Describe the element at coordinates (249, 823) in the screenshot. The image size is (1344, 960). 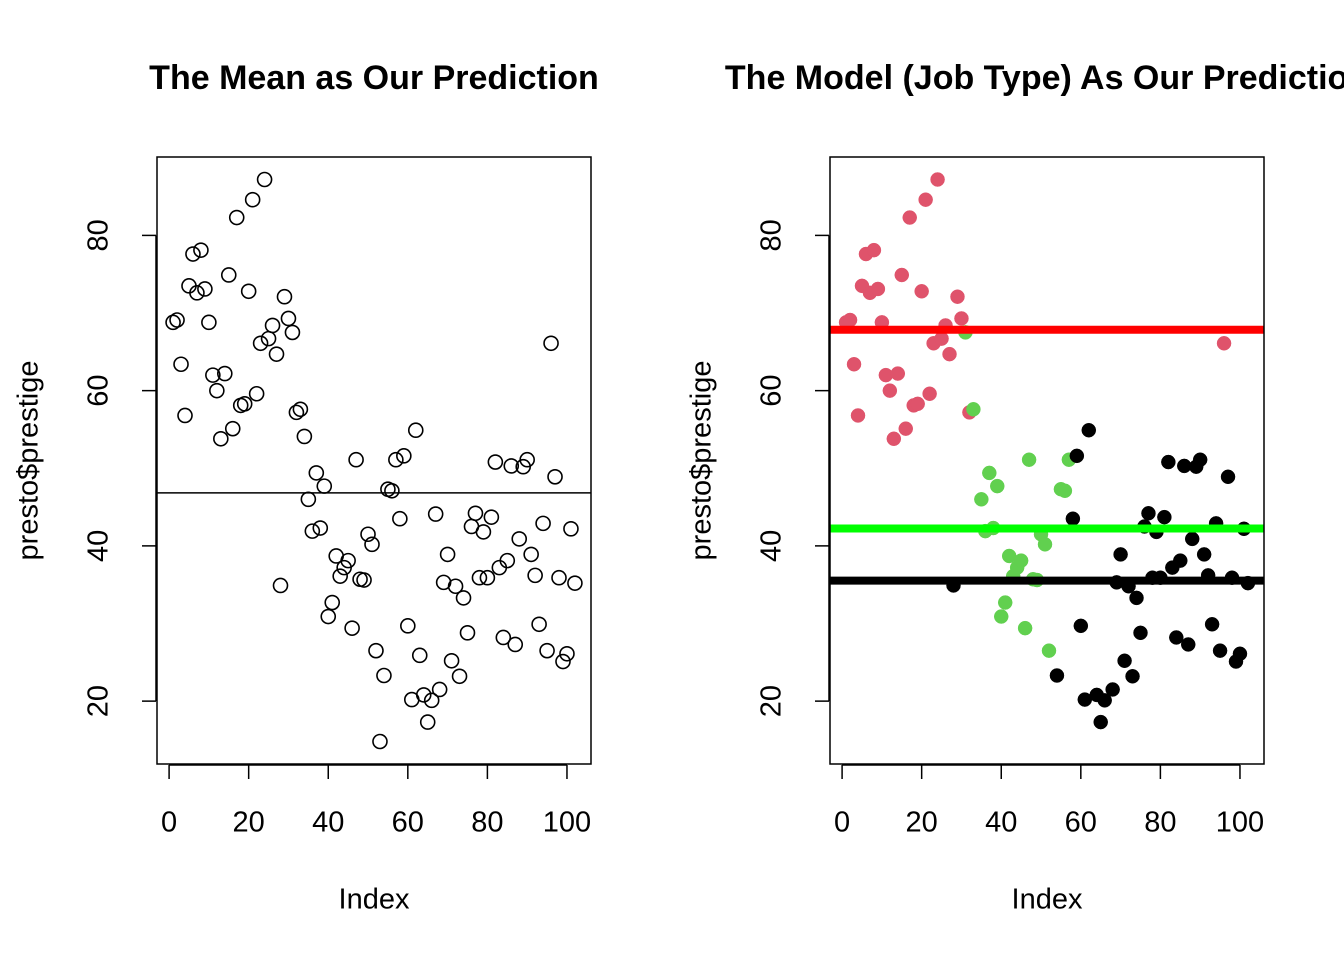
I see `x-tick-label: 20` at that location.